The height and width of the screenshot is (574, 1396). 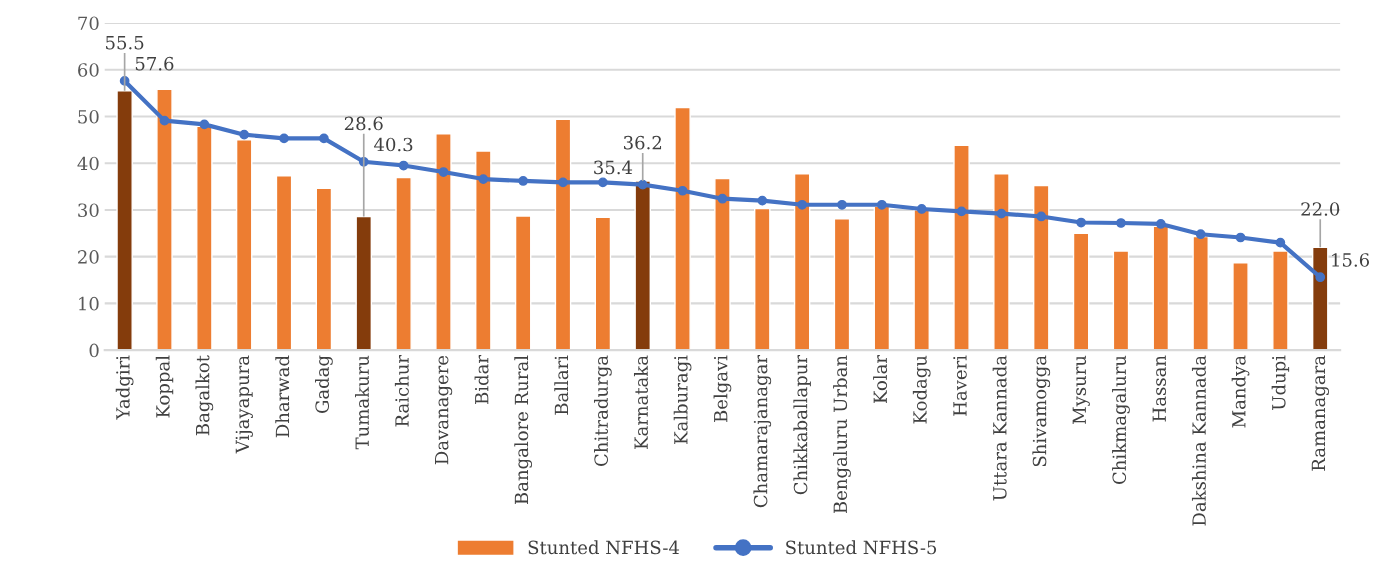 What do you see at coordinates (1320, 413) in the screenshot?
I see `x-tick-label: Ramanagara` at bounding box center [1320, 413].